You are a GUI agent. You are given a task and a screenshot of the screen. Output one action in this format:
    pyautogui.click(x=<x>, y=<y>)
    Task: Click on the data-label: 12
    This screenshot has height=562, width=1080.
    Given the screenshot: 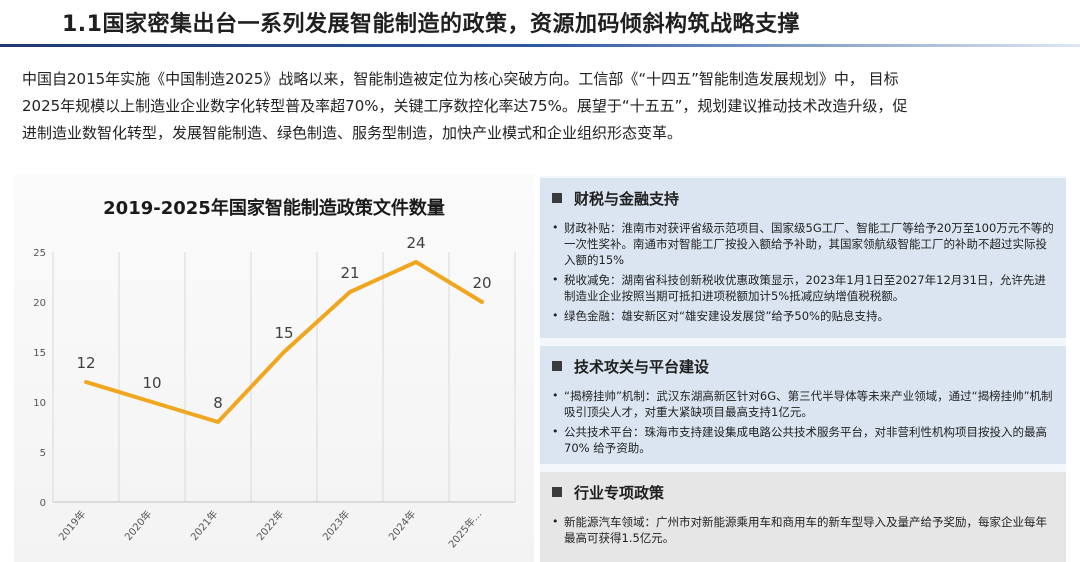 What is the action you would take?
    pyautogui.click(x=85, y=363)
    